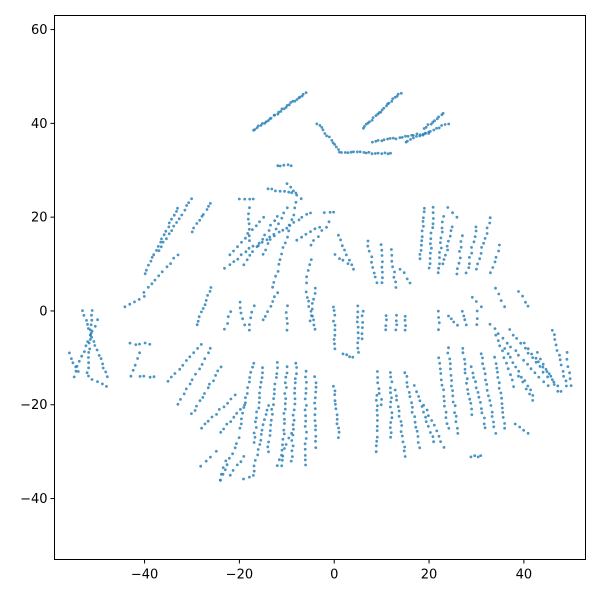 This screenshot has height=600, width=600. I want to click on x-tick-label: 0, so click(334, 575).